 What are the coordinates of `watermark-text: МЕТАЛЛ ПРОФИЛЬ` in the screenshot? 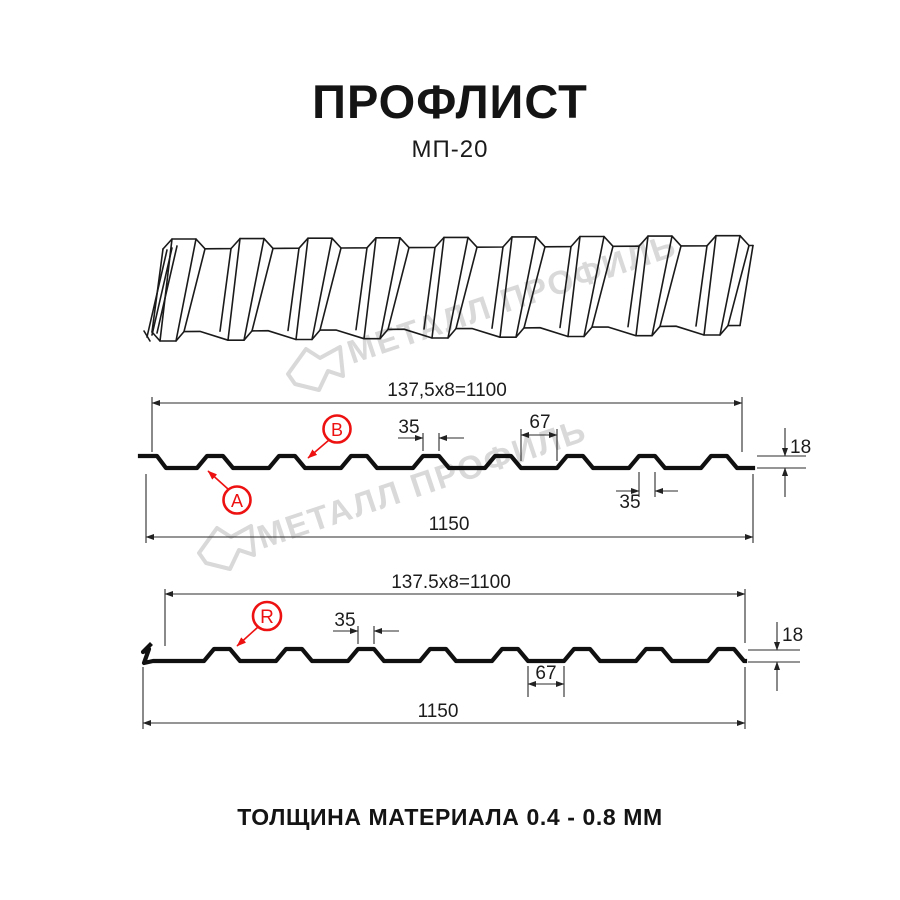 It's located at (511, 298).